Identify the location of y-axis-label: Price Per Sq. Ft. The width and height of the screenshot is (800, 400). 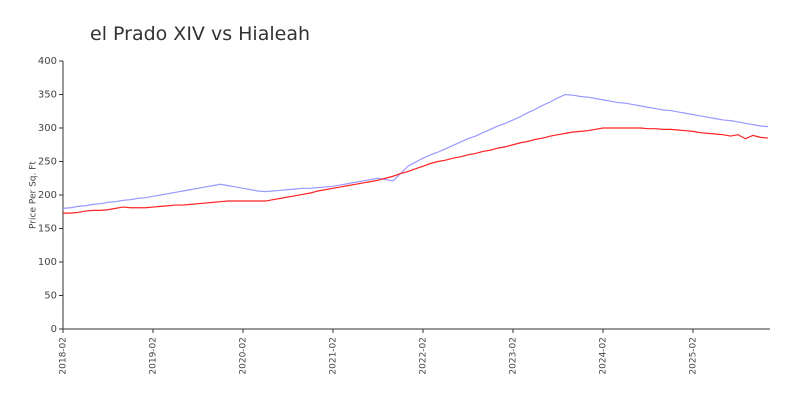
(34, 195).